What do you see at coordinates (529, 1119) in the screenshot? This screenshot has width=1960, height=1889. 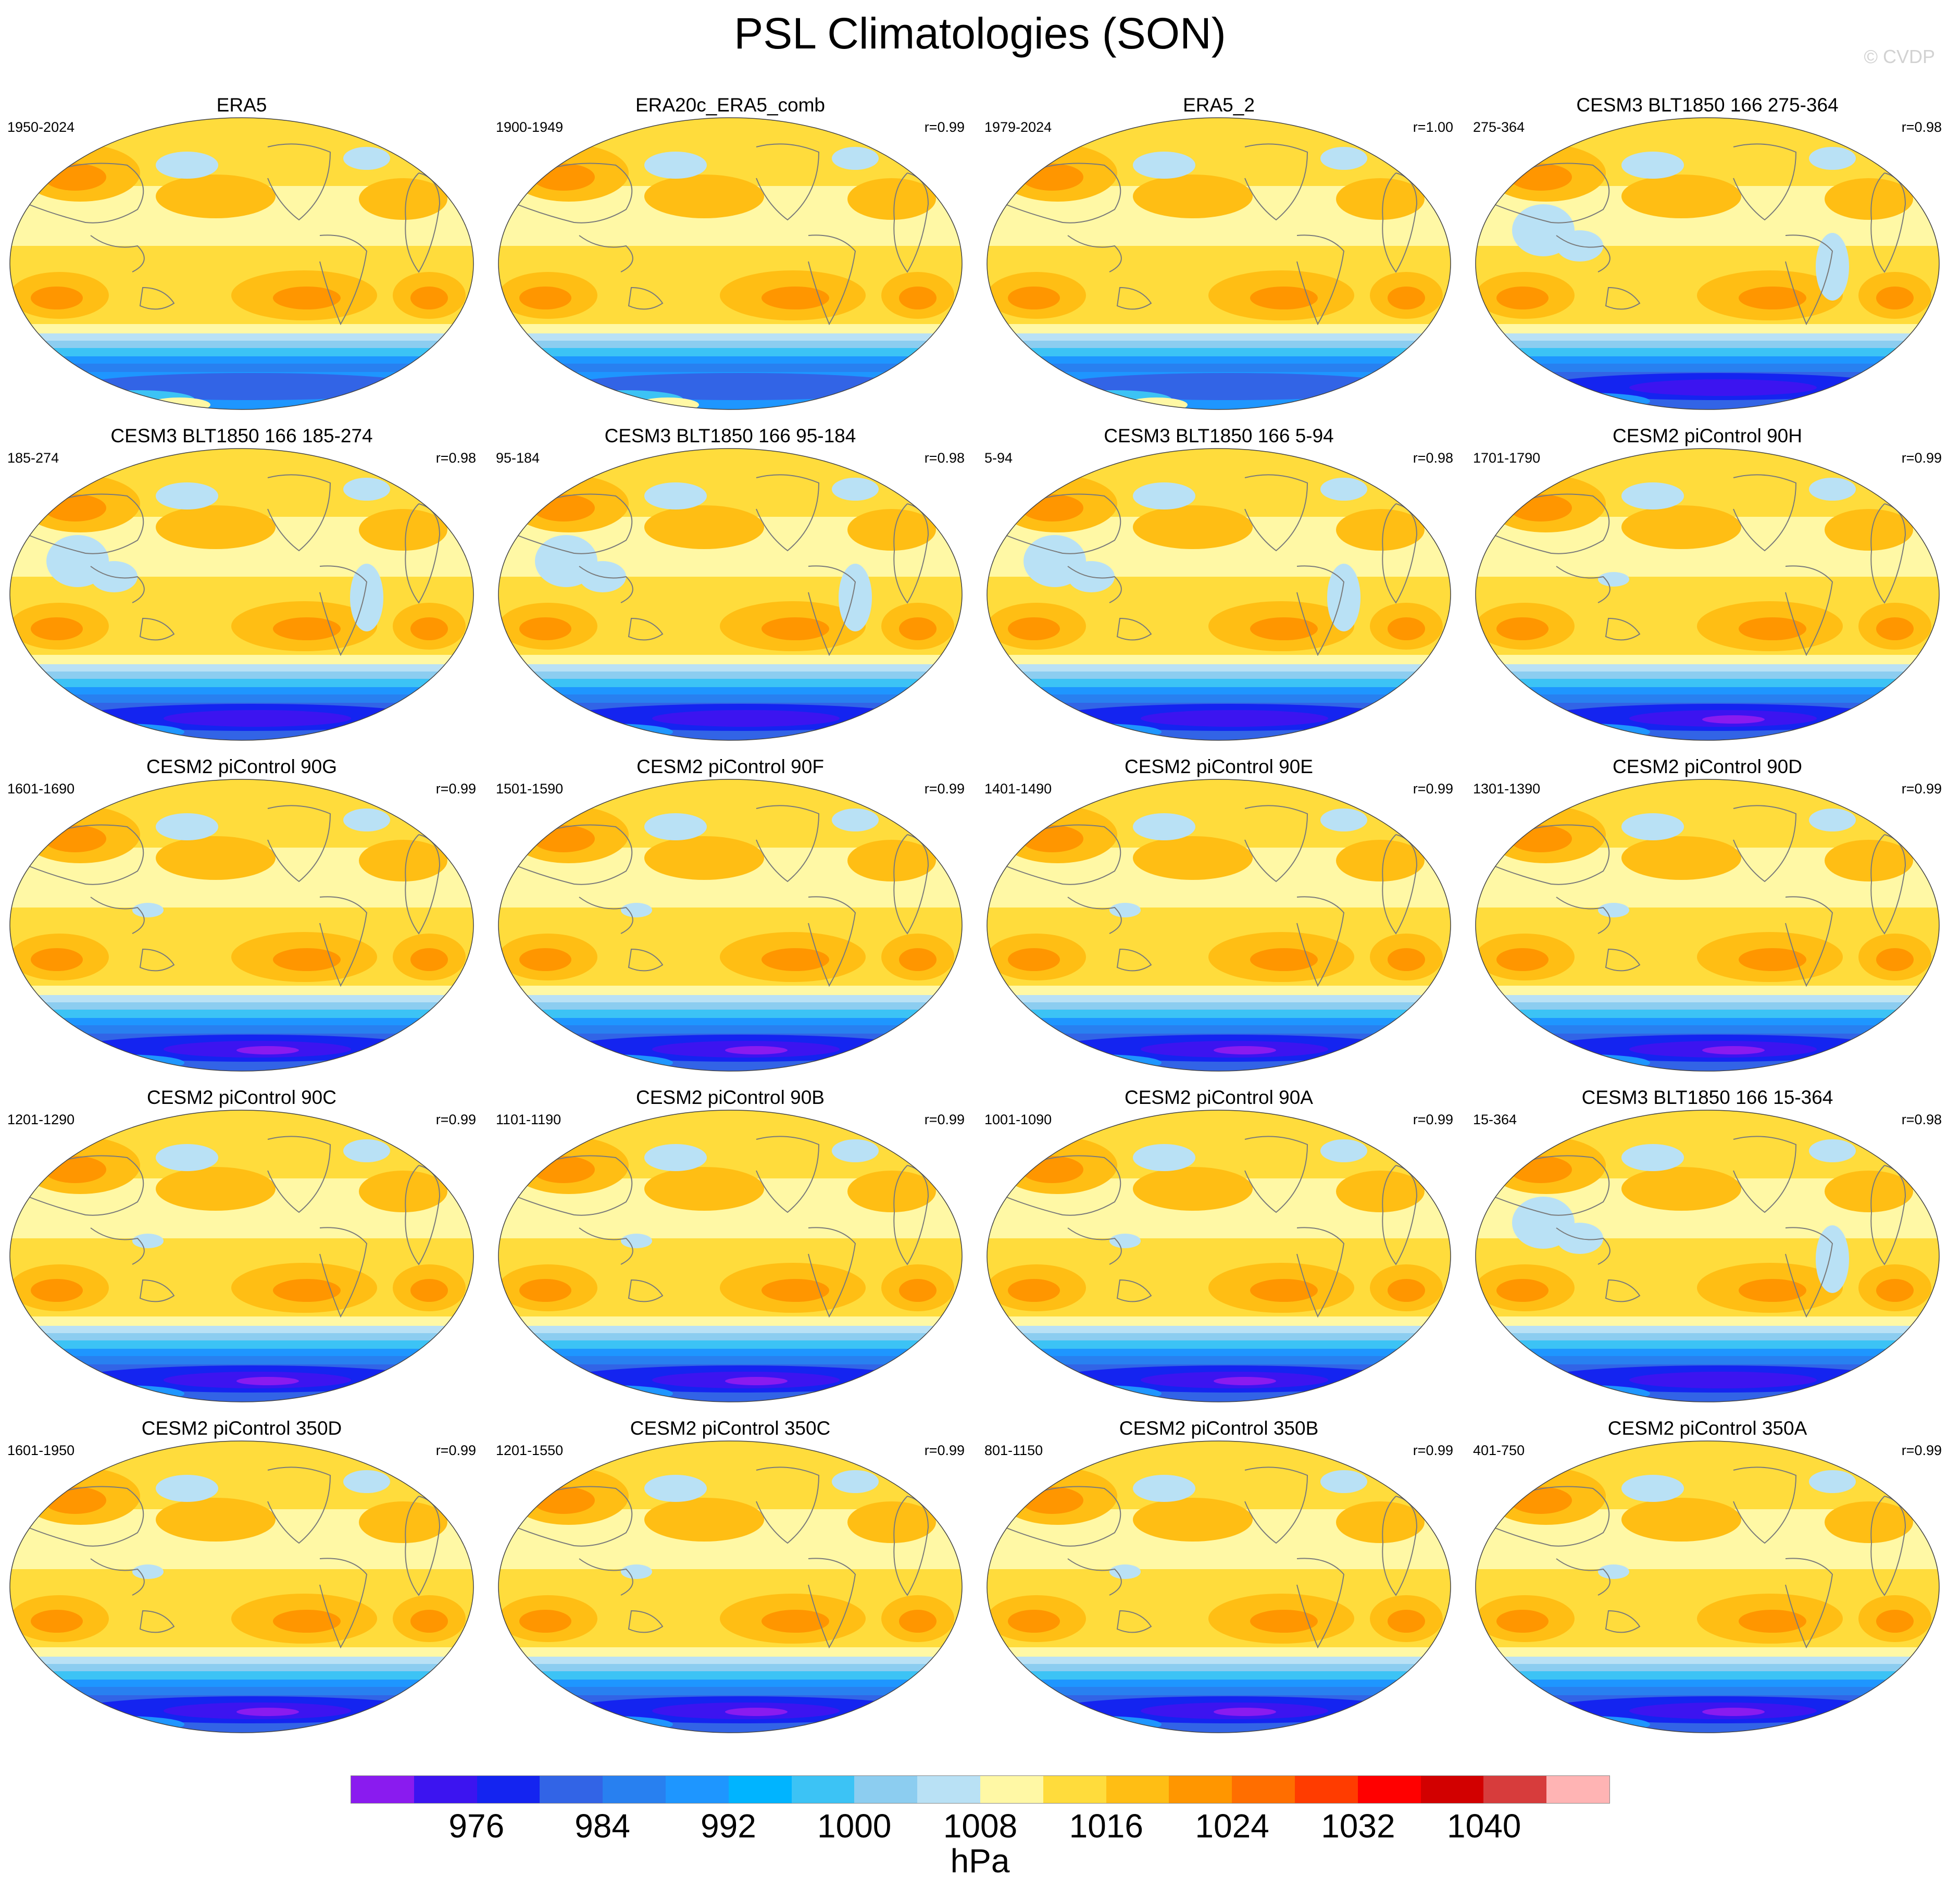 I see `panel-years: 1101-1190` at bounding box center [529, 1119].